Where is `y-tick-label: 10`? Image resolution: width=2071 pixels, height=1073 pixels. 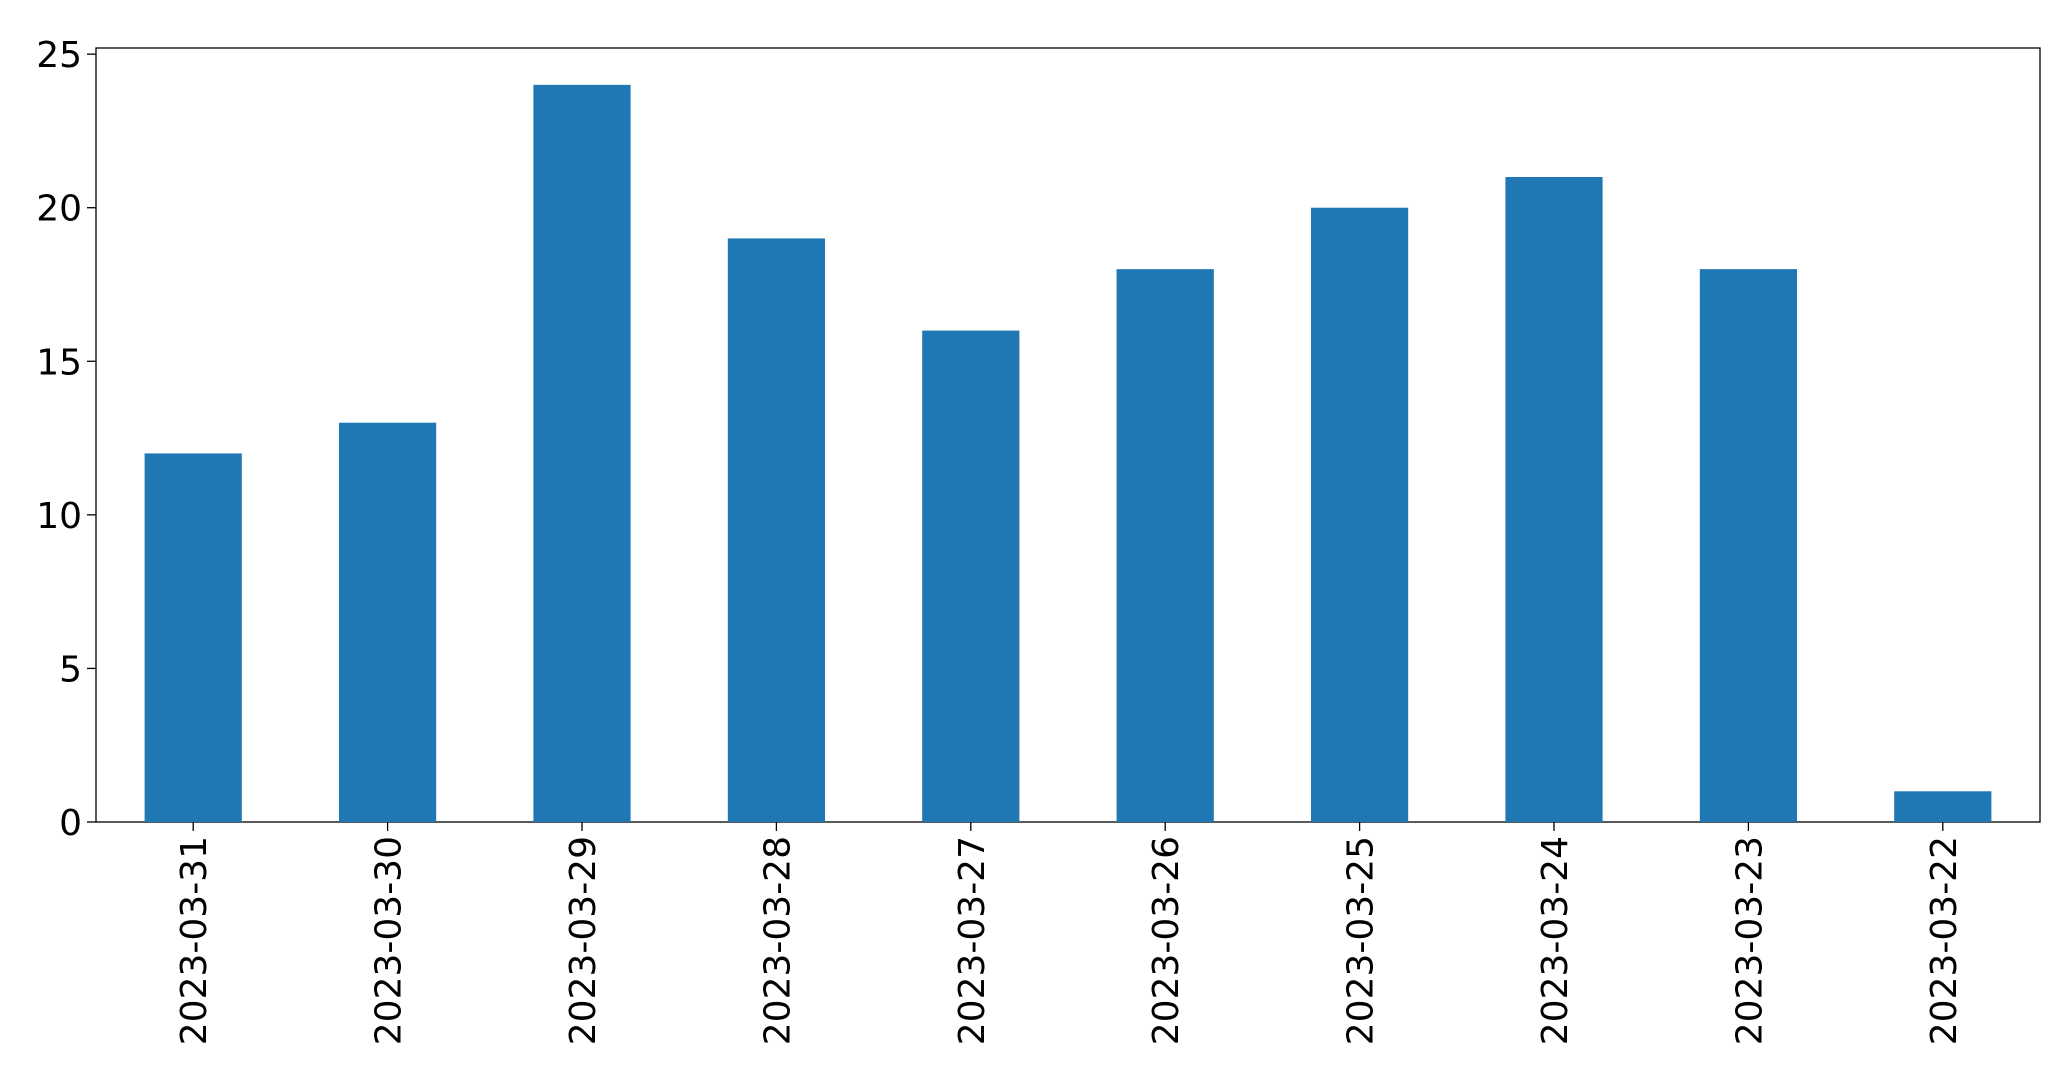
y-tick-label: 10 is located at coordinates (59, 516).